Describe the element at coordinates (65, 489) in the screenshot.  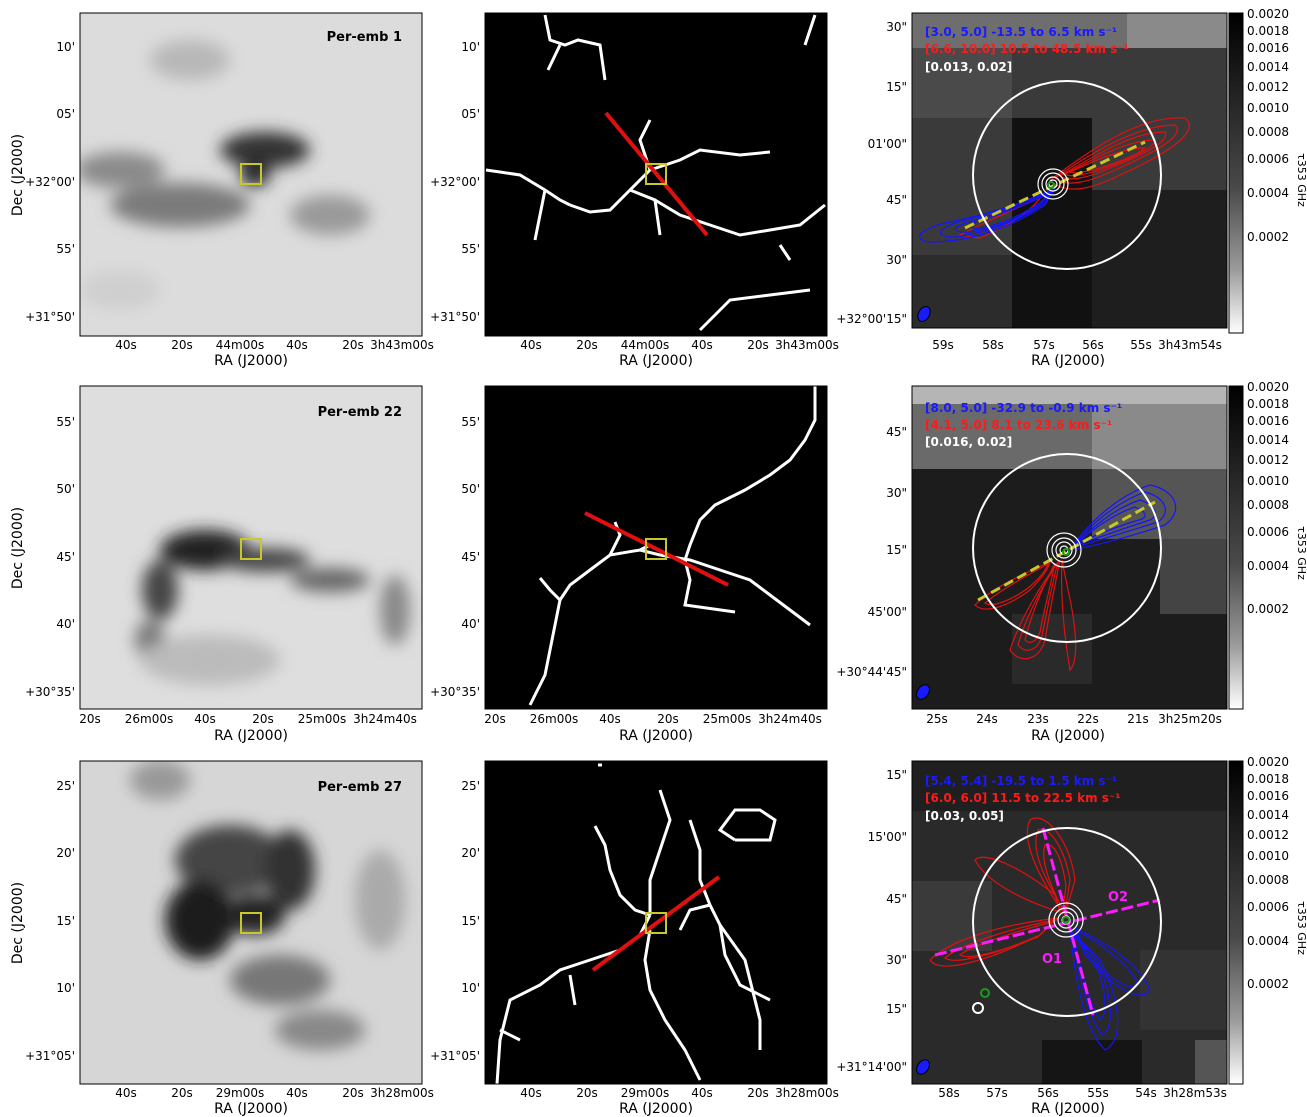
I see `dec-tick: 50'` at that location.